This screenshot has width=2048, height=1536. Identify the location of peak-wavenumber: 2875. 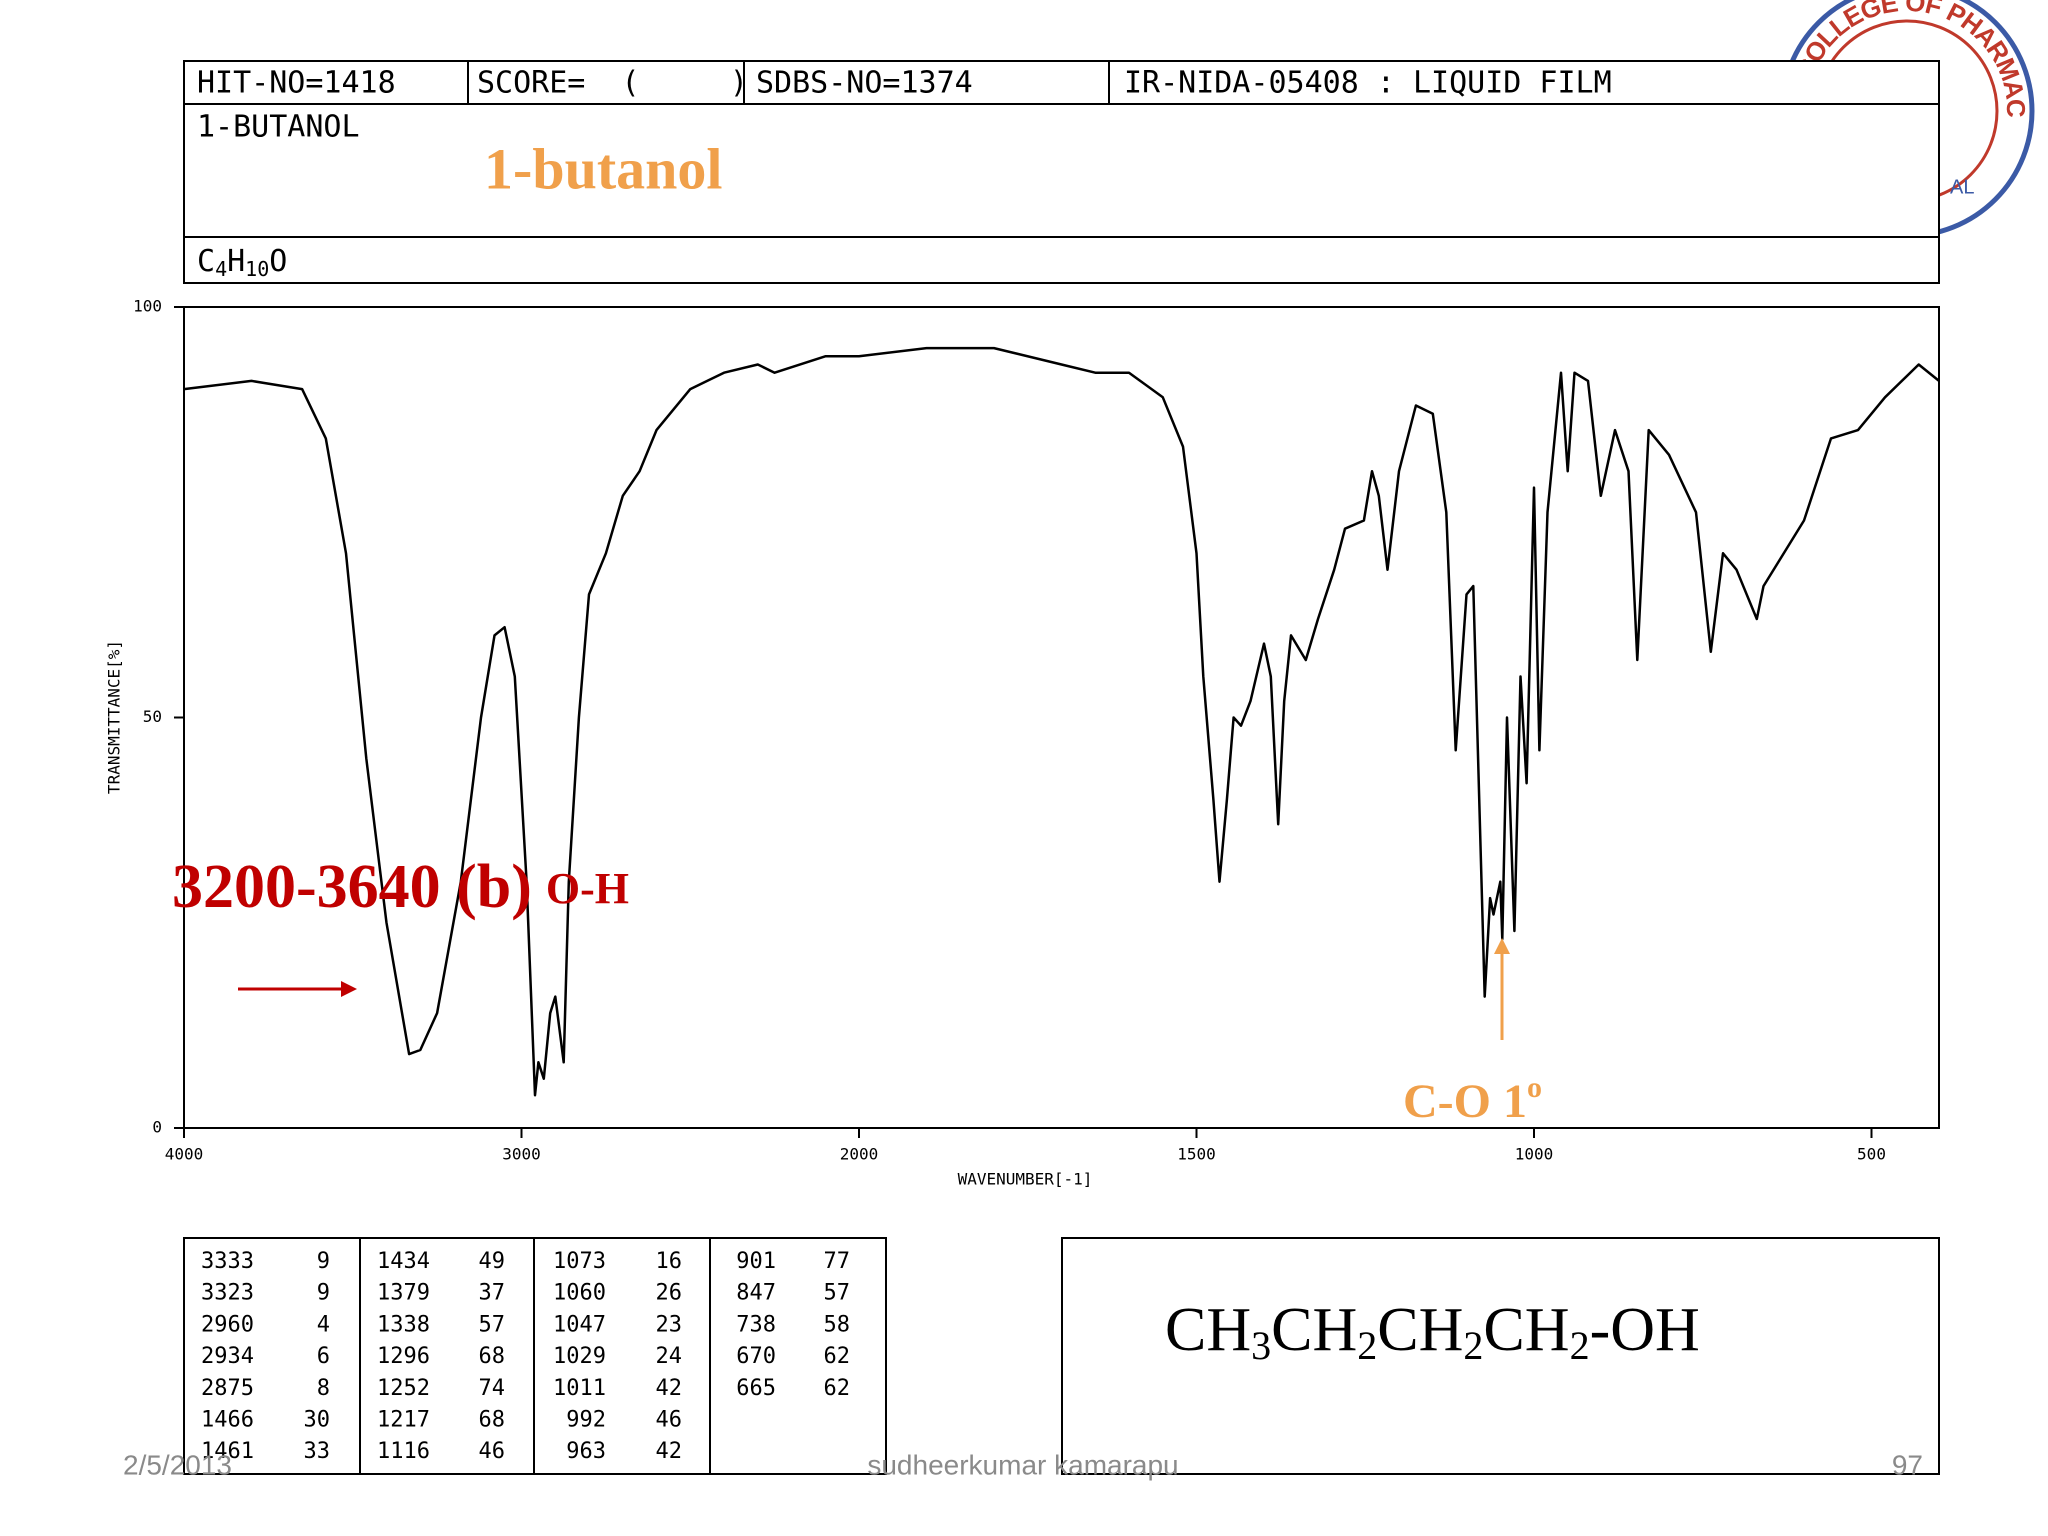
(227, 1388).